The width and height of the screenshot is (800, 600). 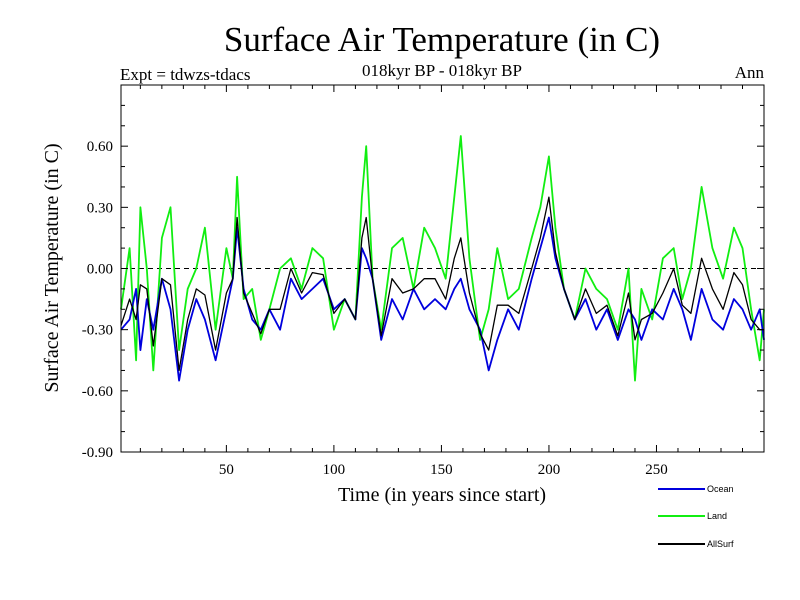 I want to click on x-tick-label: 250, so click(x=656, y=470).